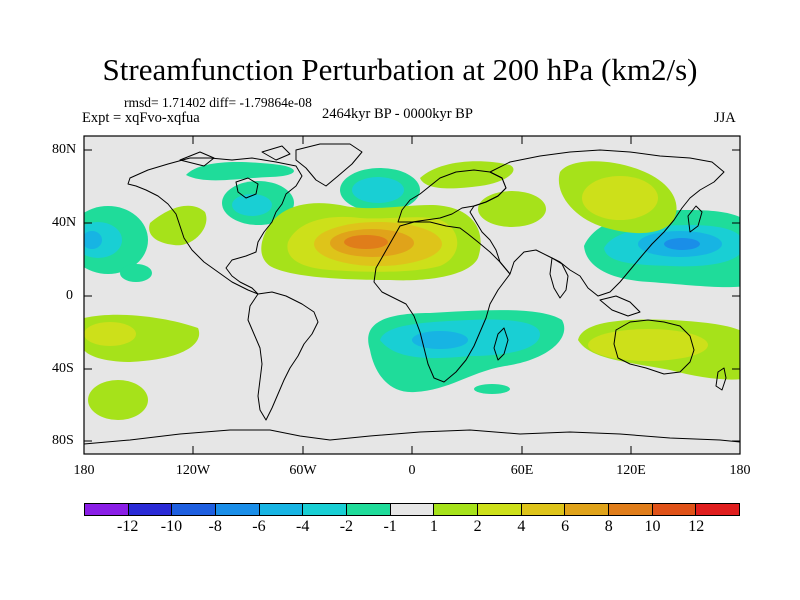  I want to click on colorbar-label: -6, so click(259, 526).